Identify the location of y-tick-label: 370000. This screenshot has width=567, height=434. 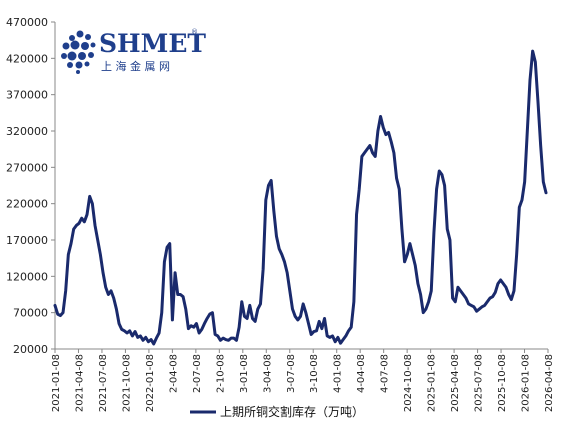
(27, 95).